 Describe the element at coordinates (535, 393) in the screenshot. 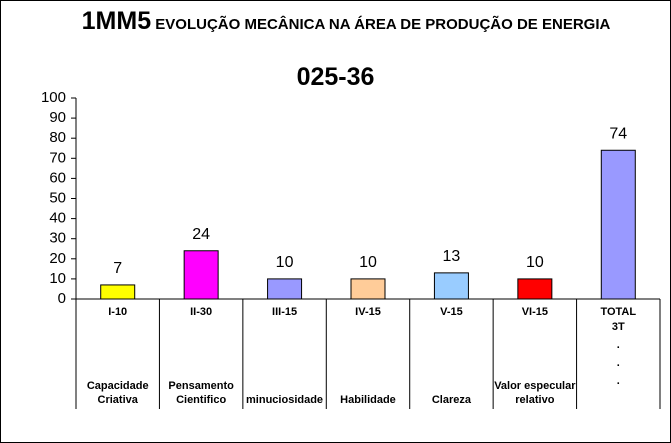

I see `category-description: Valor especular relativo` at that location.